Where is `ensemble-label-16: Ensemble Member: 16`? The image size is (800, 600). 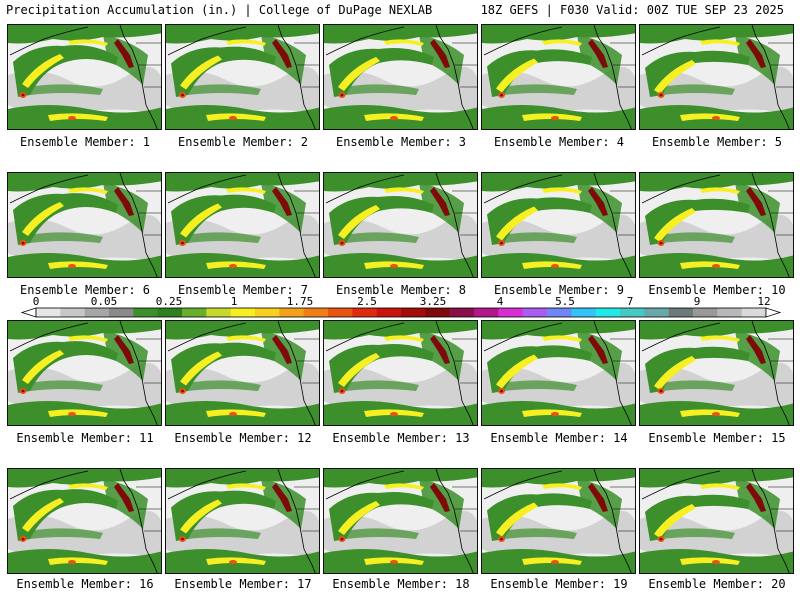
ensemble-label-16: Ensemble Member: 16 is located at coordinates (85, 584).